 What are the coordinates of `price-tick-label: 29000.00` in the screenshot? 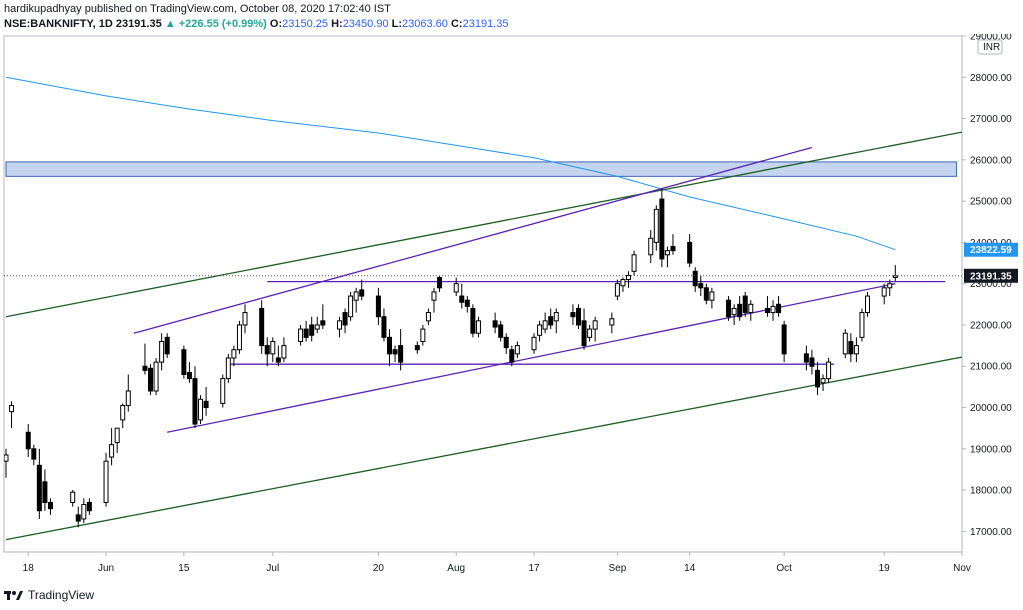 It's located at (991, 38).